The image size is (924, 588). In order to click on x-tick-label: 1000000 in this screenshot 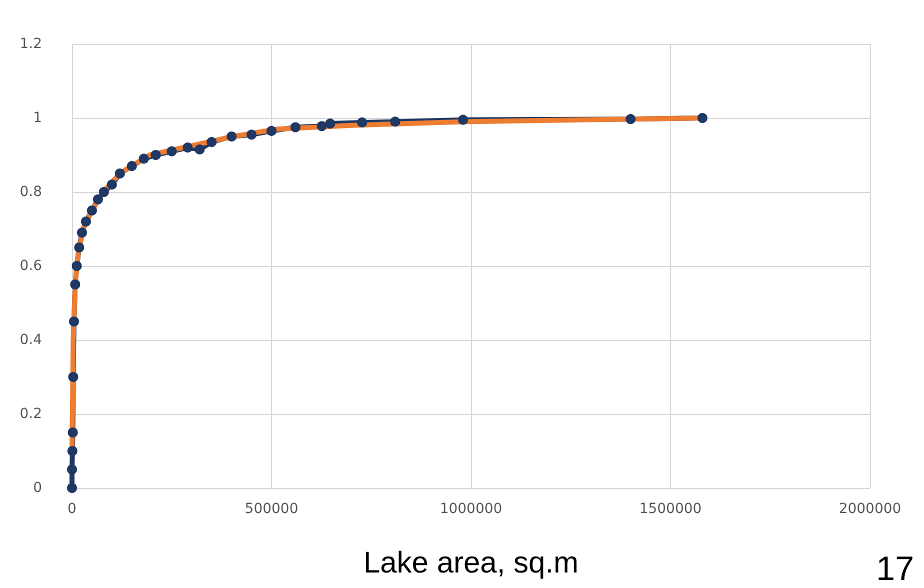, I will do `click(471, 509)`.